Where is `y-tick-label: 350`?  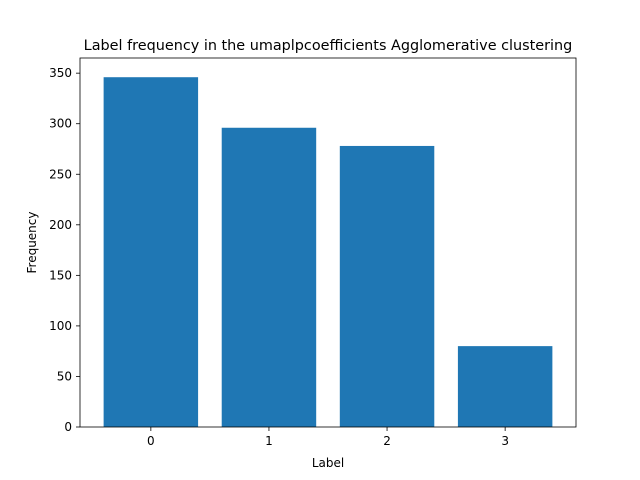
y-tick-label: 350 is located at coordinates (60, 73).